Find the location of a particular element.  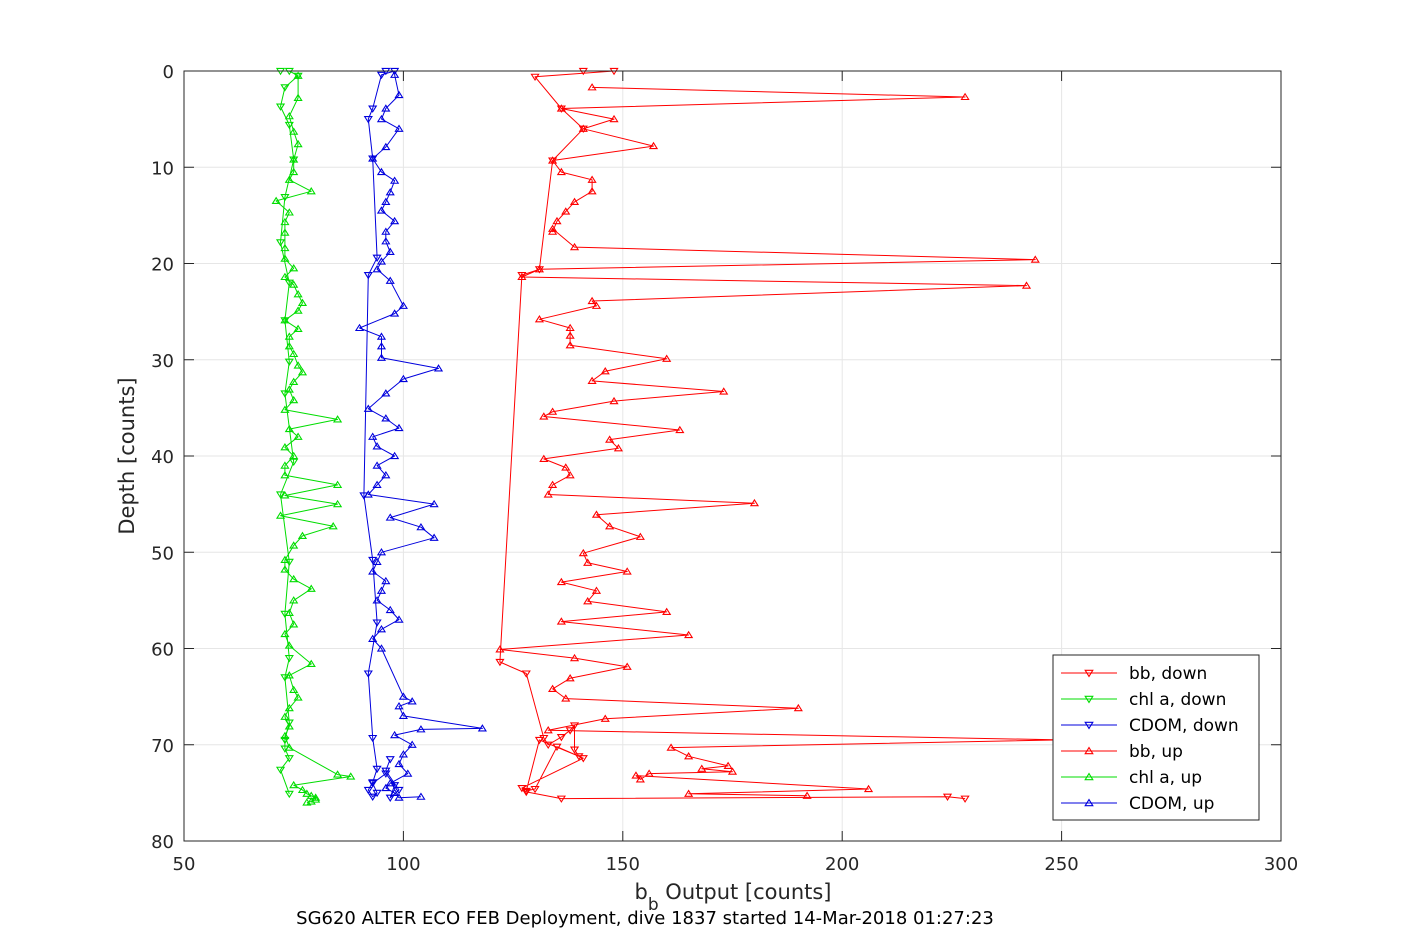

x-axis-label-rest: Output [counts] is located at coordinates (745, 892).